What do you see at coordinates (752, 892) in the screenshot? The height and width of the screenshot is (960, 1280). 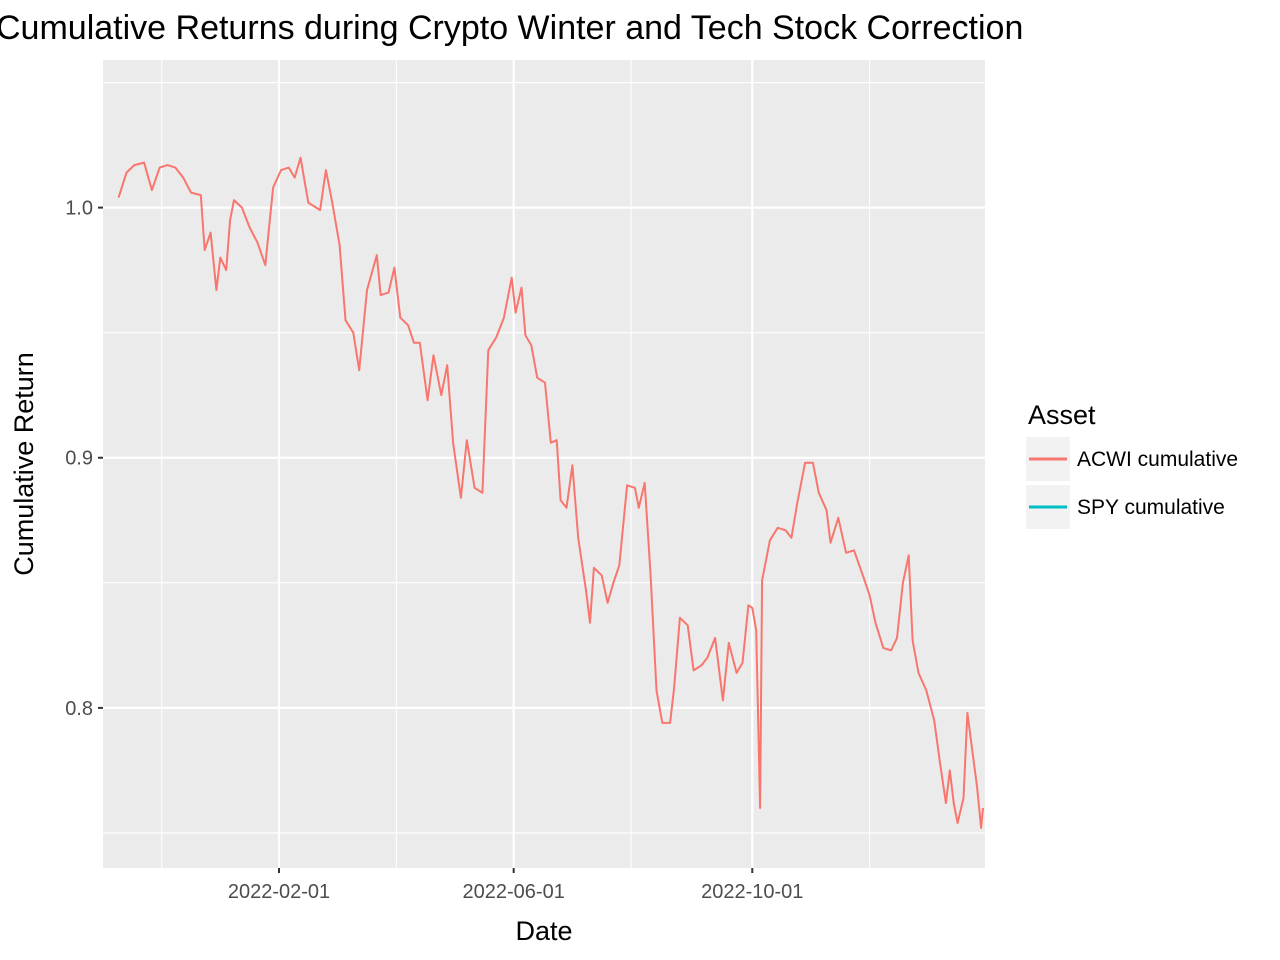 I see `x-tick-label: 2022-10-01` at bounding box center [752, 892].